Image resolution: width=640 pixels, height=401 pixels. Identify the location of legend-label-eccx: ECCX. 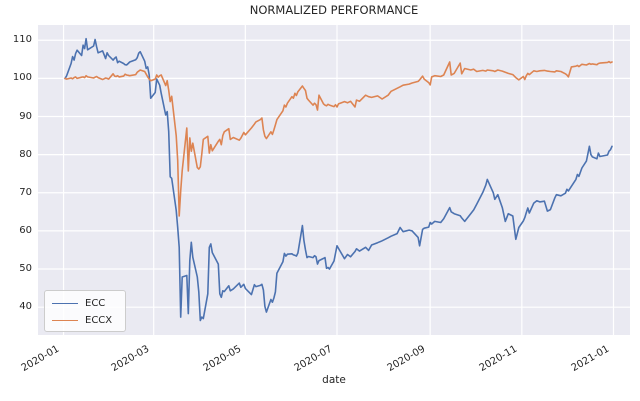
(99, 320).